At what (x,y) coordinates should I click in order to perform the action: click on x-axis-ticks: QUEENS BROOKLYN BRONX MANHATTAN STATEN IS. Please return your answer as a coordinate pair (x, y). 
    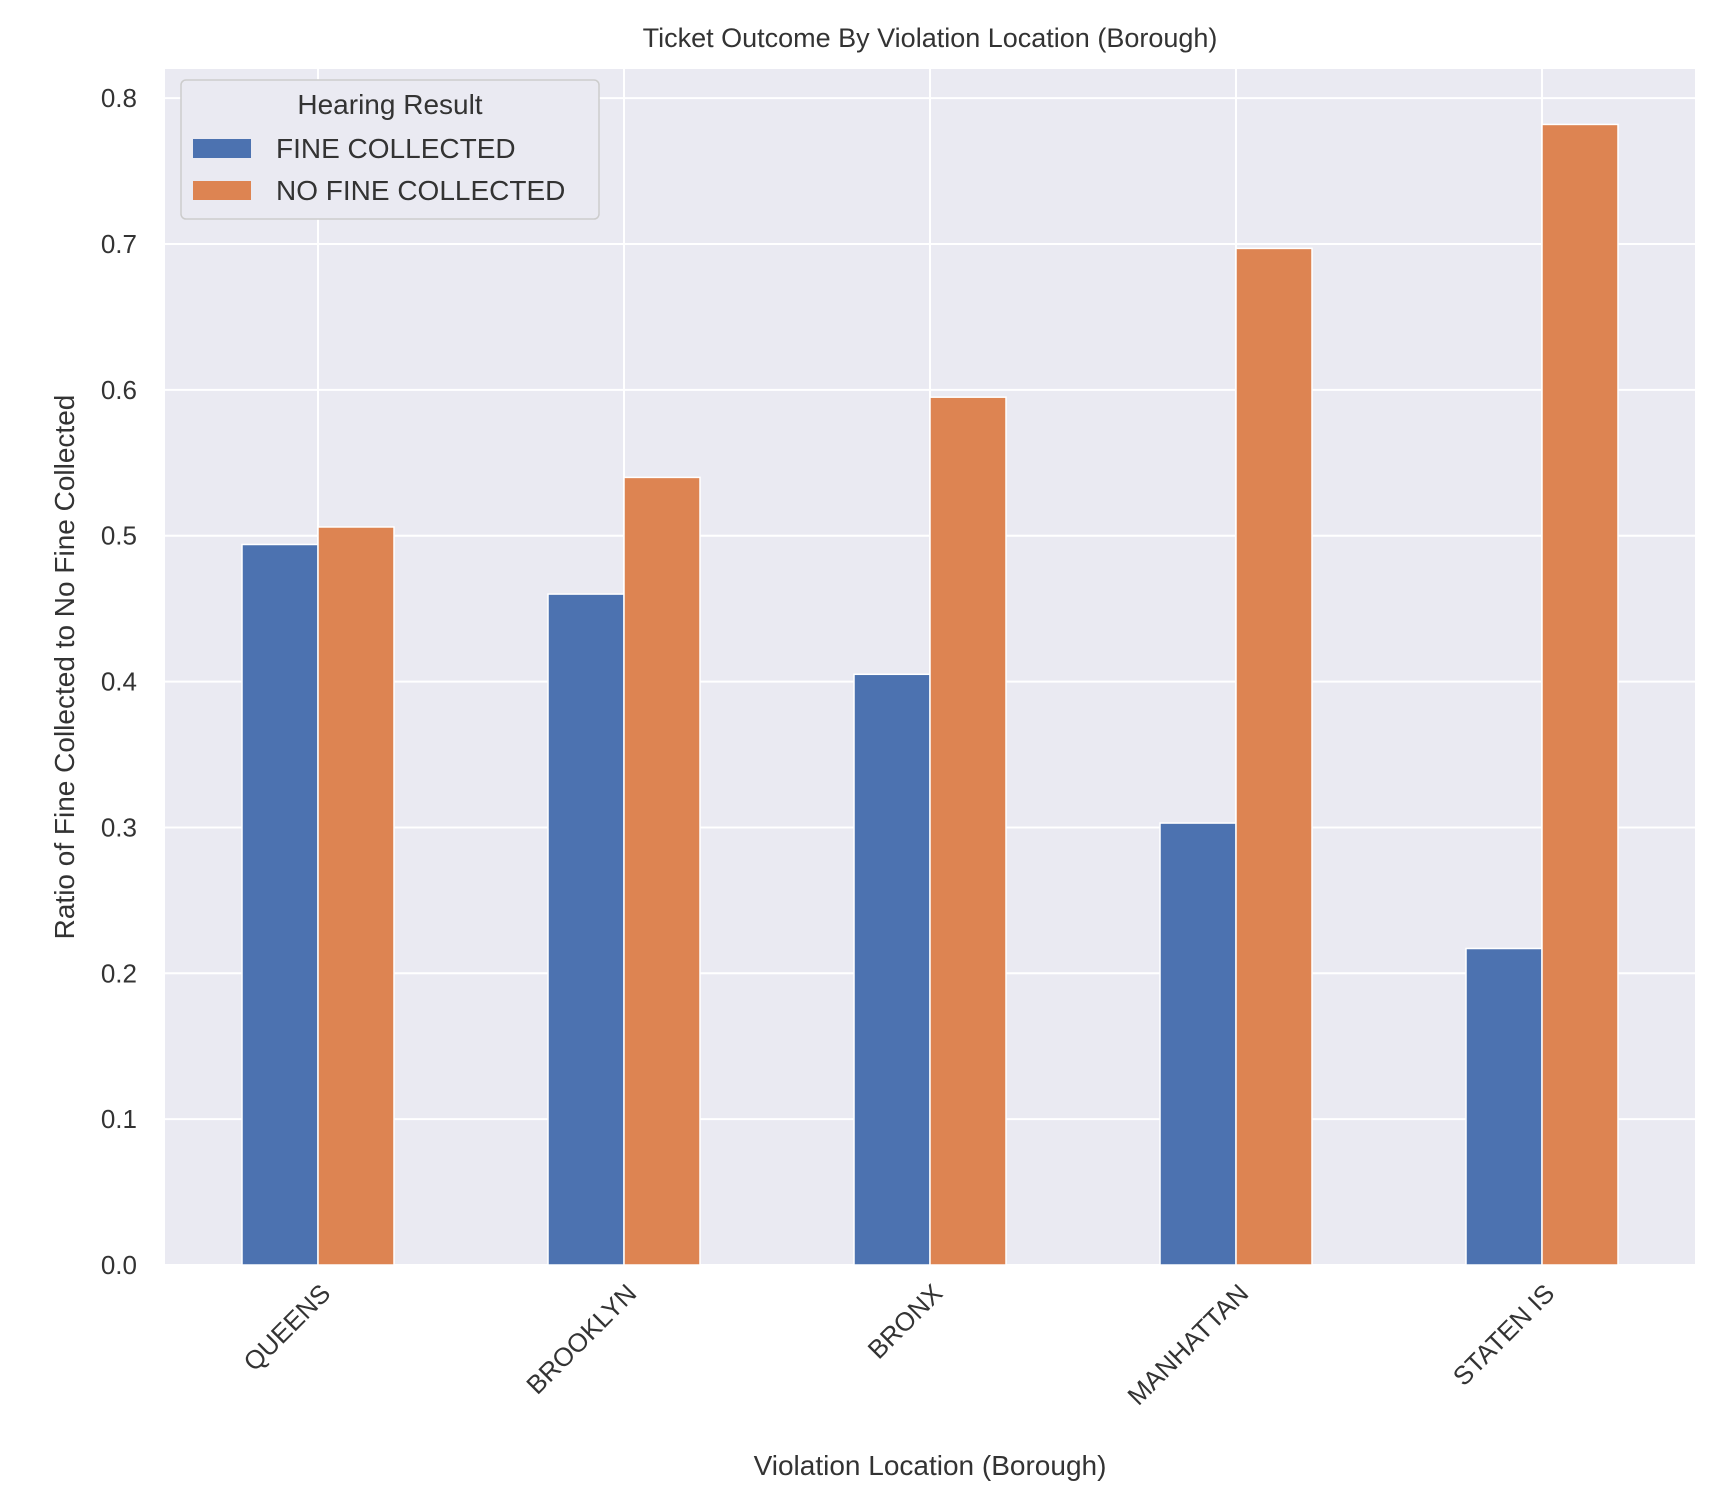
    Looking at the image, I should click on (898, 1344).